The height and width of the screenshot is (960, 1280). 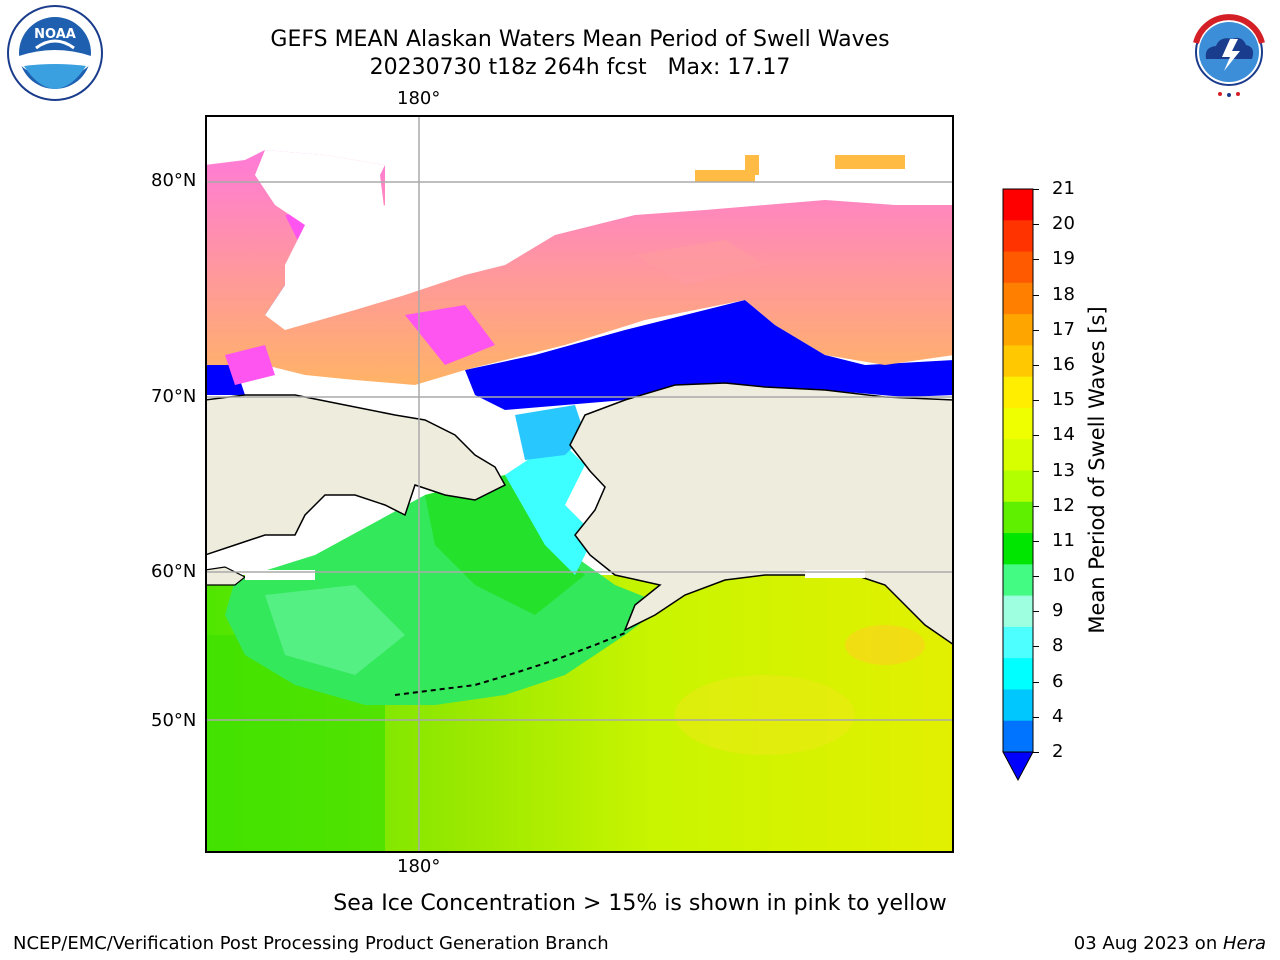 What do you see at coordinates (1063, 540) in the screenshot?
I see `colorbar-tick-label: 11` at bounding box center [1063, 540].